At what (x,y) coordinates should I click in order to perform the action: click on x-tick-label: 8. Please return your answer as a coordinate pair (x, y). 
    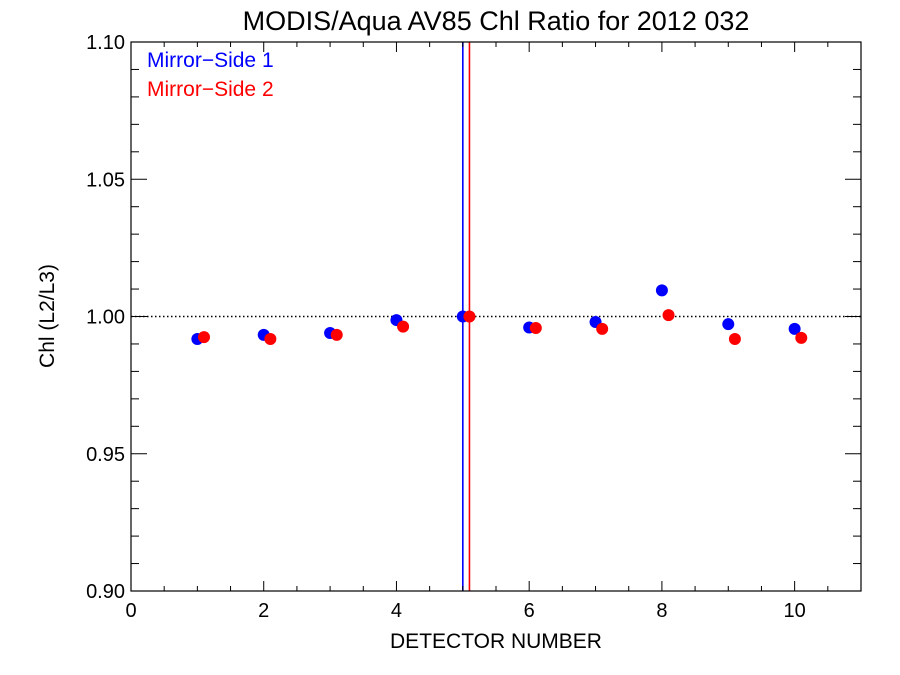
    Looking at the image, I should click on (661, 611).